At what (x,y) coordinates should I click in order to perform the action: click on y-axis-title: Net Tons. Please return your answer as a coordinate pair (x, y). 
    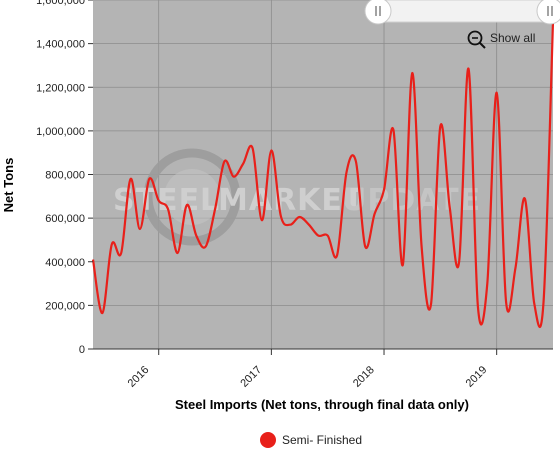
    Looking at the image, I should click on (8, 185).